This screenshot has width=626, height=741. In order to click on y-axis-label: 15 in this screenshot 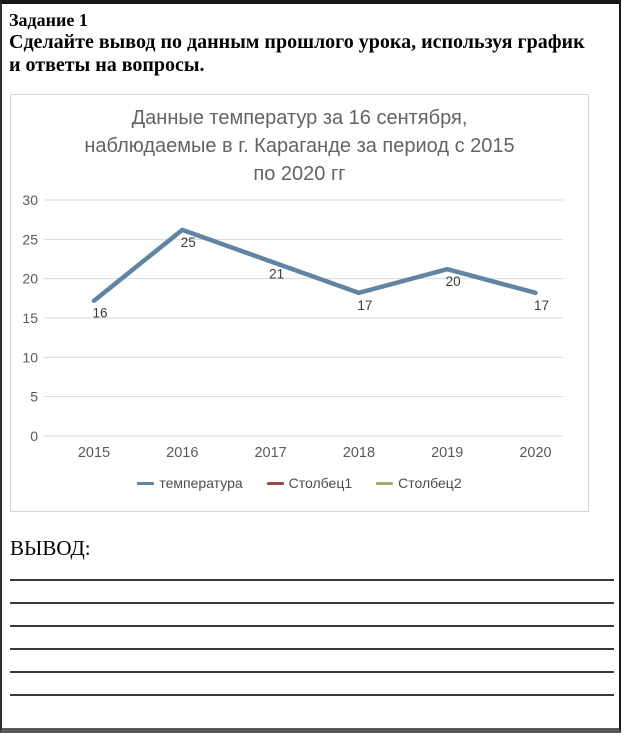, I will do `click(30, 318)`.